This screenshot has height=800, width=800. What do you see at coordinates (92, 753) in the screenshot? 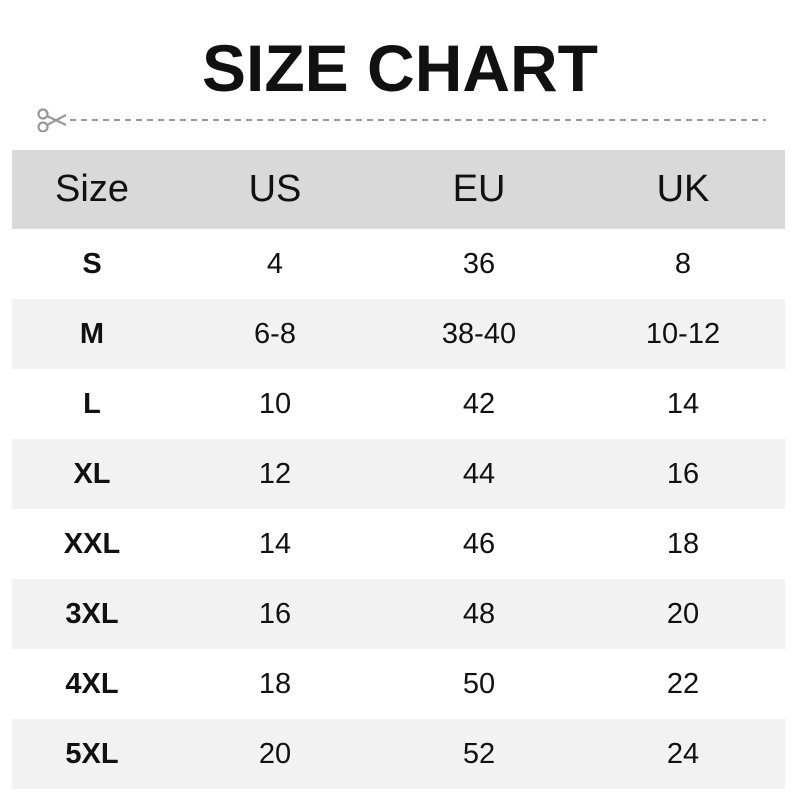
I see `cell-size: 5XL` at bounding box center [92, 753].